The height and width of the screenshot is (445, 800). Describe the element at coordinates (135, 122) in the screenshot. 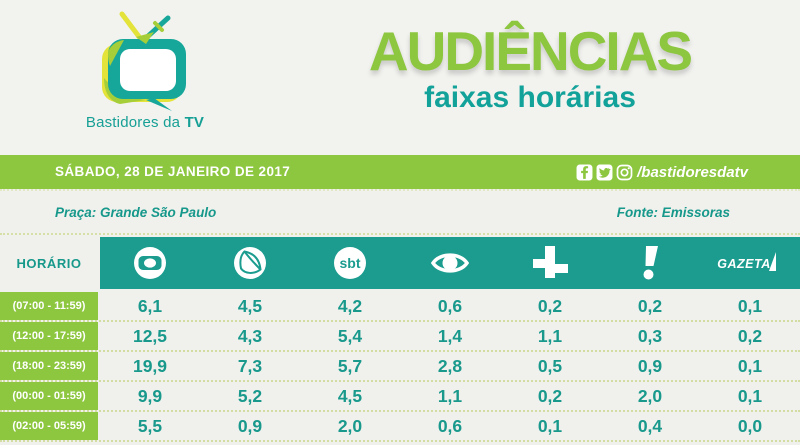

I see `brand-name-prefix: Bastidores da` at that location.